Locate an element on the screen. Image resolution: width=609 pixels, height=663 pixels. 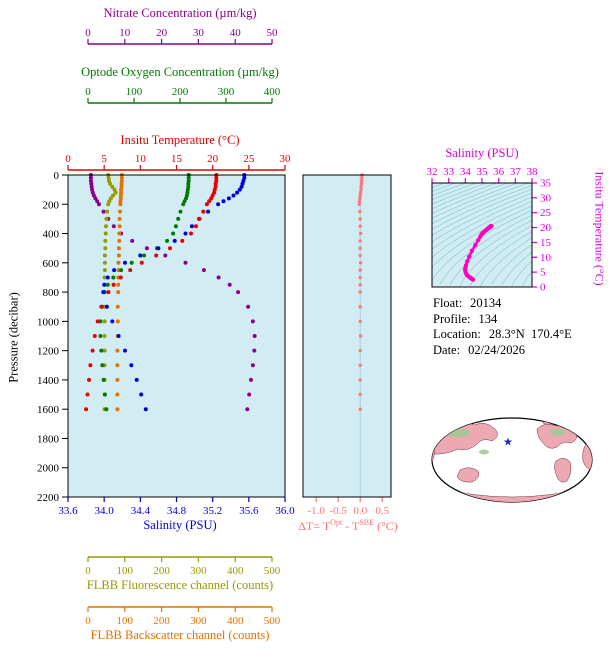
tick-label: 34.0 is located at coordinates (105, 511).